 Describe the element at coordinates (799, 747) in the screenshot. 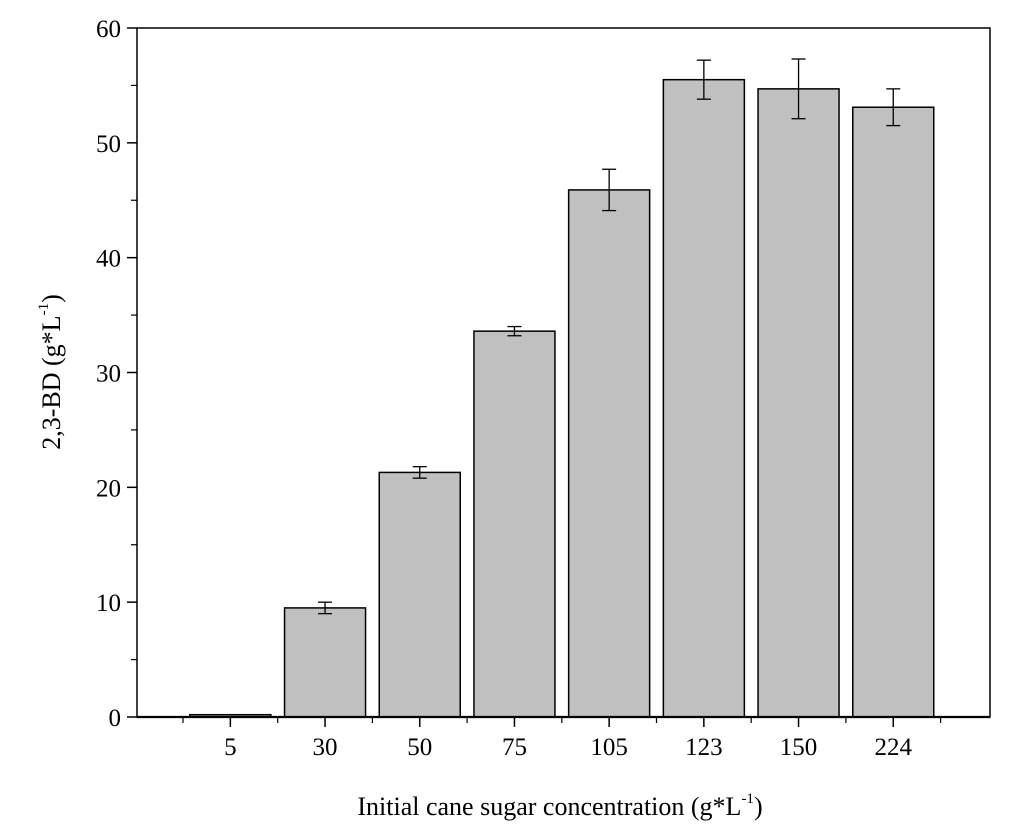

I see `x-tick-label-150: 150` at that location.